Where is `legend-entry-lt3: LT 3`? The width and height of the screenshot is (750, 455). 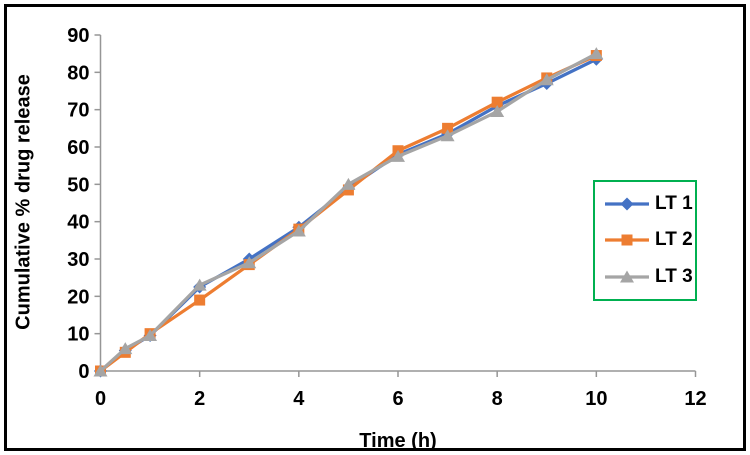
legend-entry-lt3: LT 3 is located at coordinates (649, 277).